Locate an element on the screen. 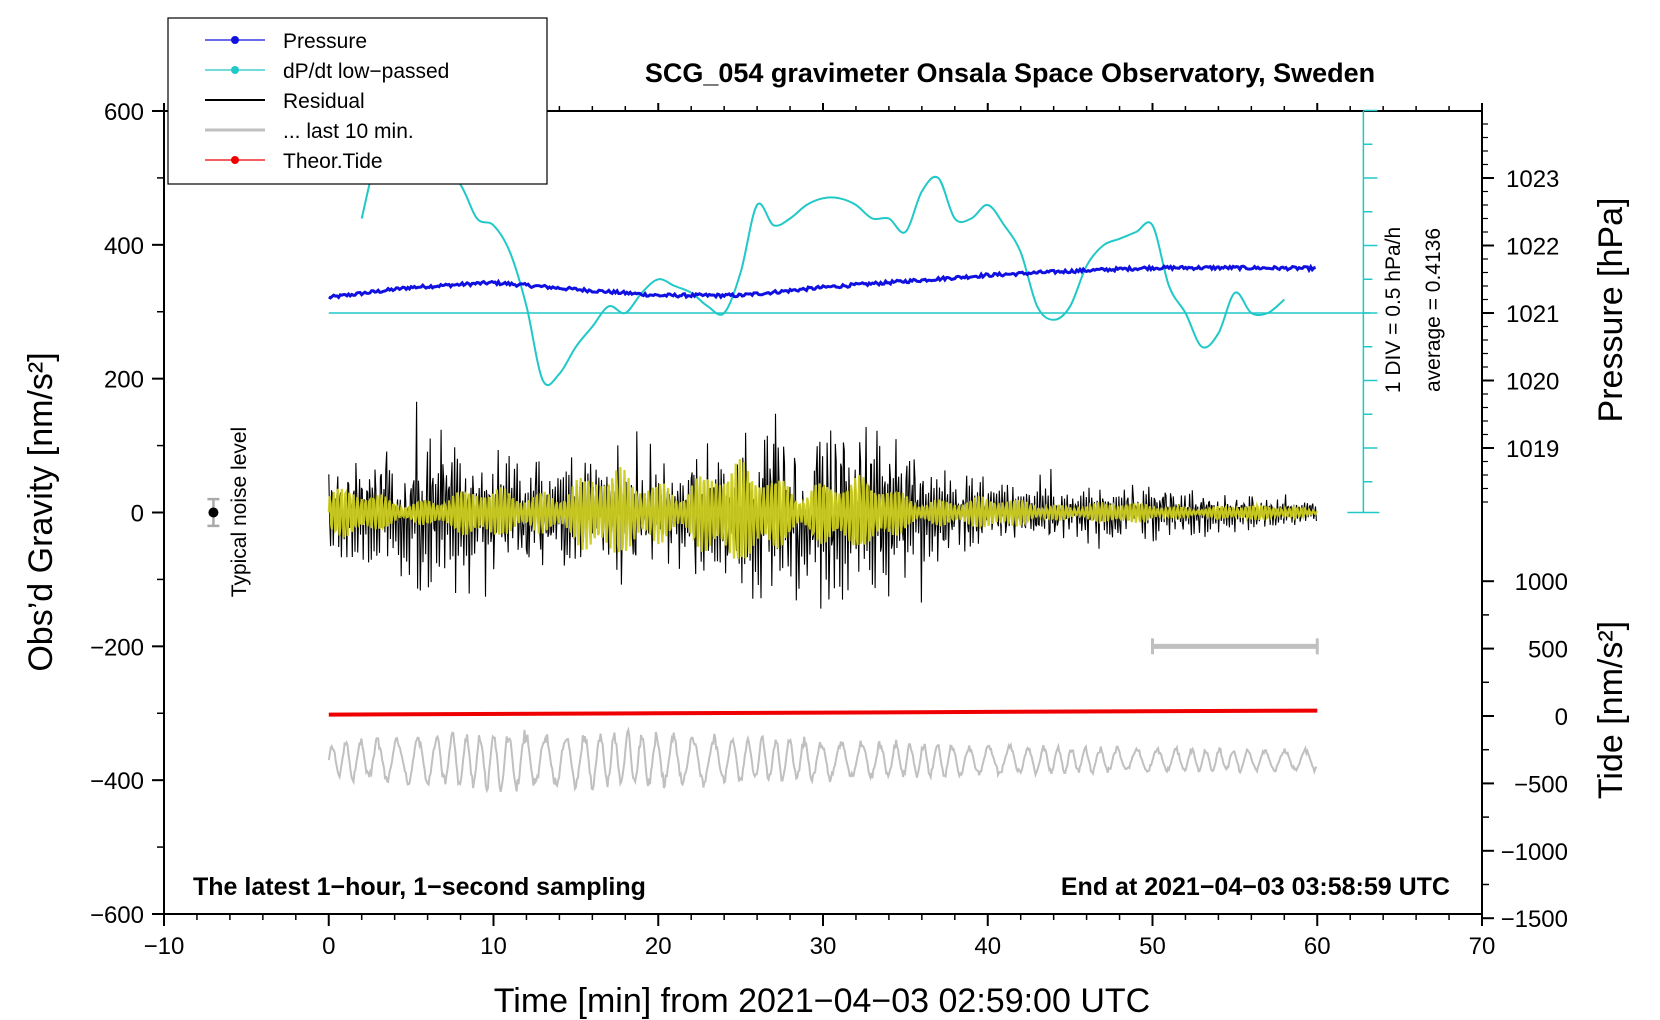 This screenshot has width=1660, height=1020. legend-tide-marker is located at coordinates (235, 160).